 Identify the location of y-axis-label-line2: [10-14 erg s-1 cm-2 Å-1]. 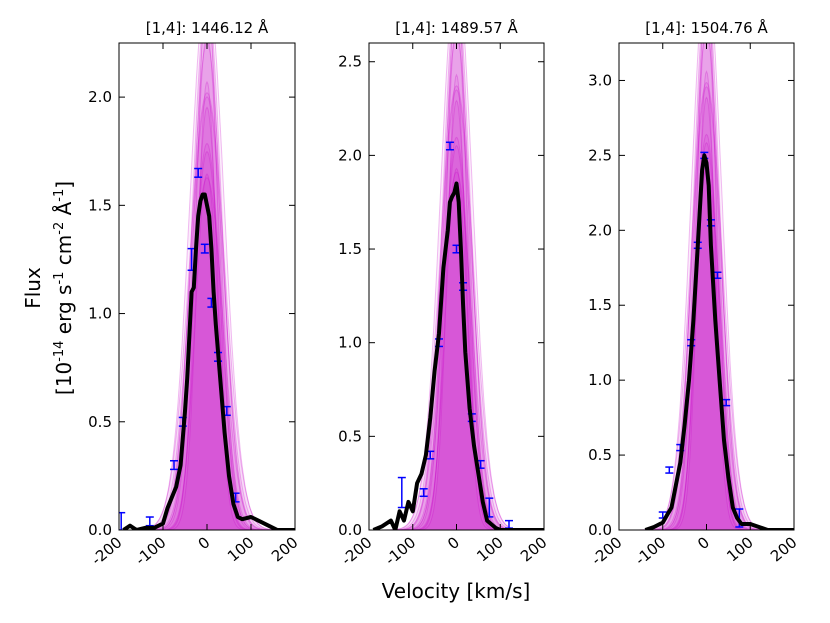
(64, 288).